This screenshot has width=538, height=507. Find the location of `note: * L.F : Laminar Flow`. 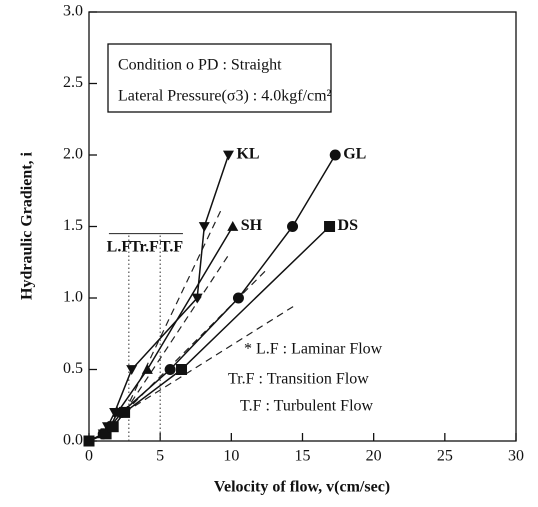

note: * L.F : Laminar Flow is located at coordinates (313, 349).